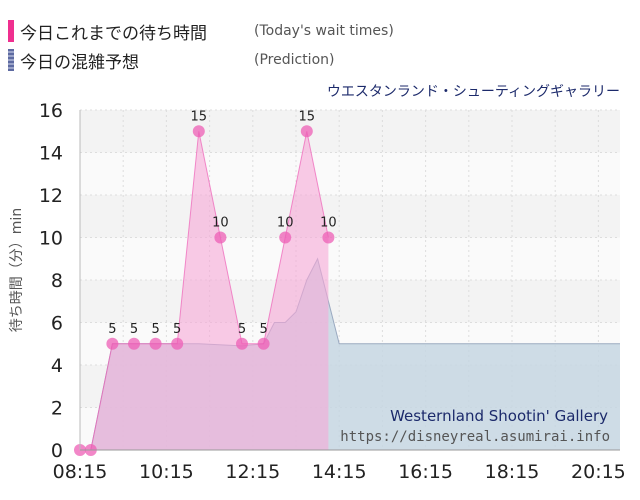 This screenshot has width=640, height=500. I want to click on y-tick-label: 16, so click(51, 111).